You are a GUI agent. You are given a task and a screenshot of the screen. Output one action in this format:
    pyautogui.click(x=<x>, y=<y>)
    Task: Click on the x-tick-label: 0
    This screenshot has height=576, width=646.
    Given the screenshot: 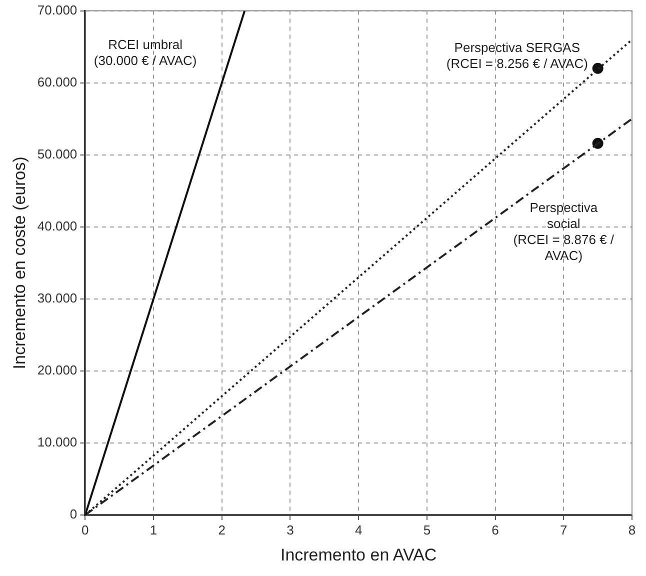 What is the action you would take?
    pyautogui.click(x=85, y=530)
    